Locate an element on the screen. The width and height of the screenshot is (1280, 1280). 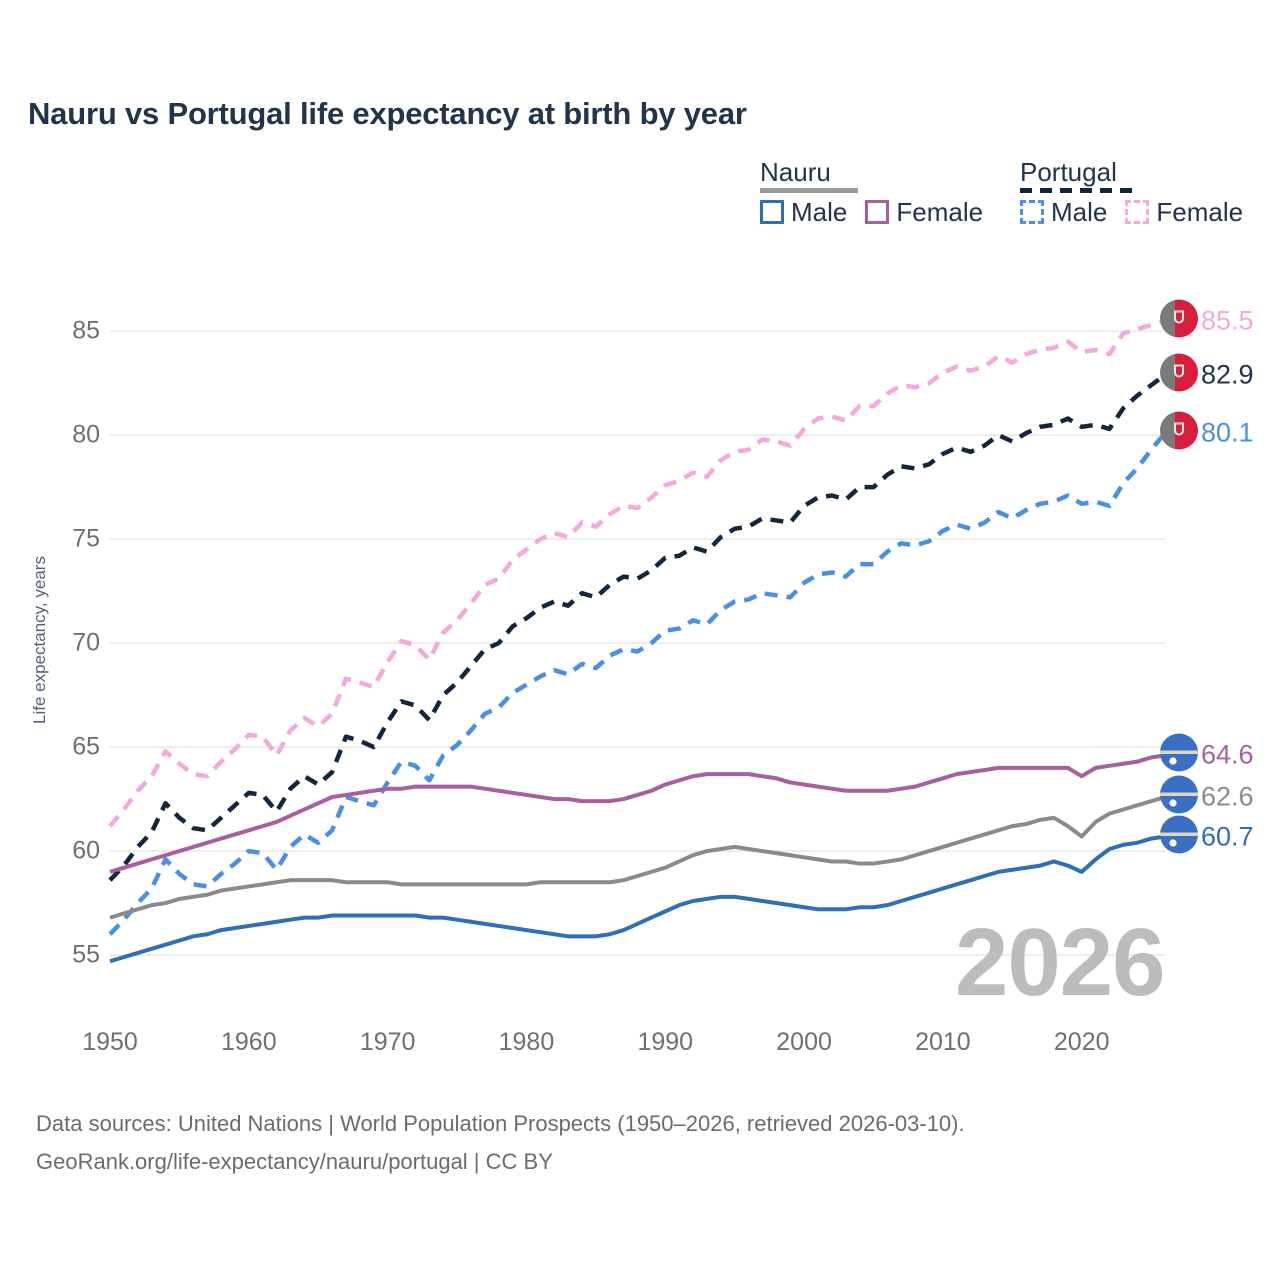
end-value-label-nauru-female: 64.6 is located at coordinates (1227, 754).